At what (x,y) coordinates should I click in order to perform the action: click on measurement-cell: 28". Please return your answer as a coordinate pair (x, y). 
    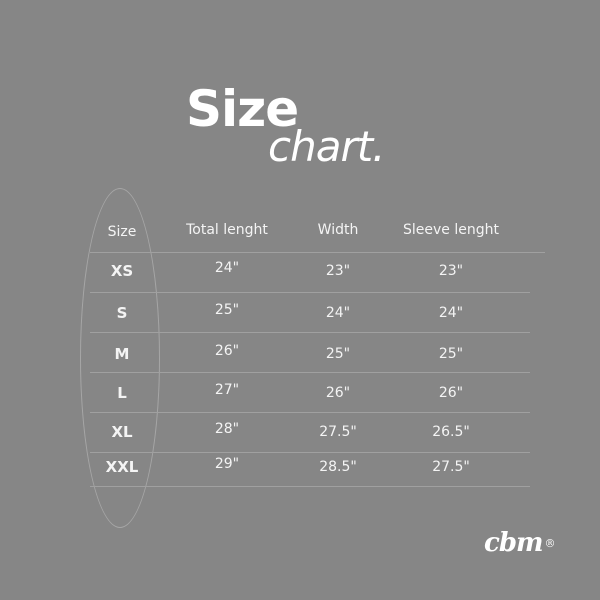
    Looking at the image, I should click on (227, 429).